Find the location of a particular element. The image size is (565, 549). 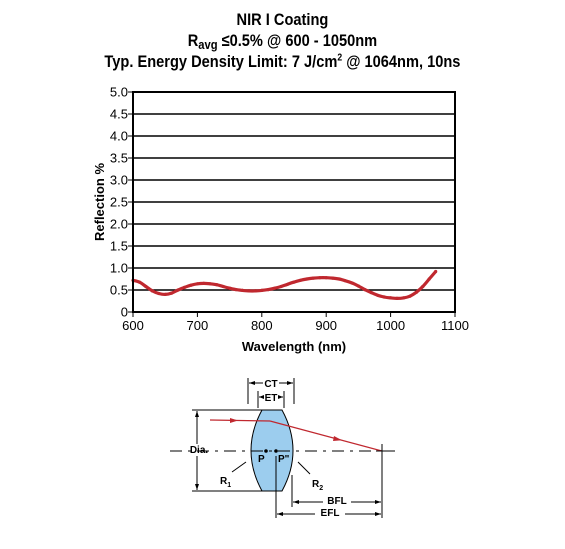

y-tick-label: 1.0 is located at coordinates (119, 268).